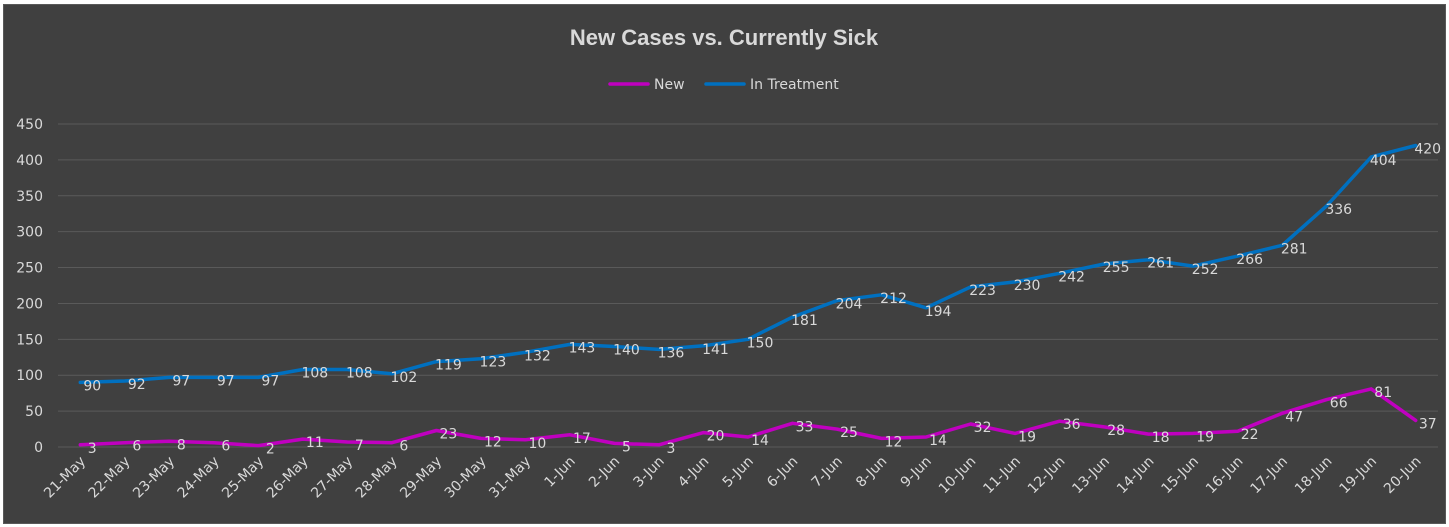 Image resolution: width=1449 pixels, height=527 pixels. I want to click on y-tick-label: 250, so click(29, 269).